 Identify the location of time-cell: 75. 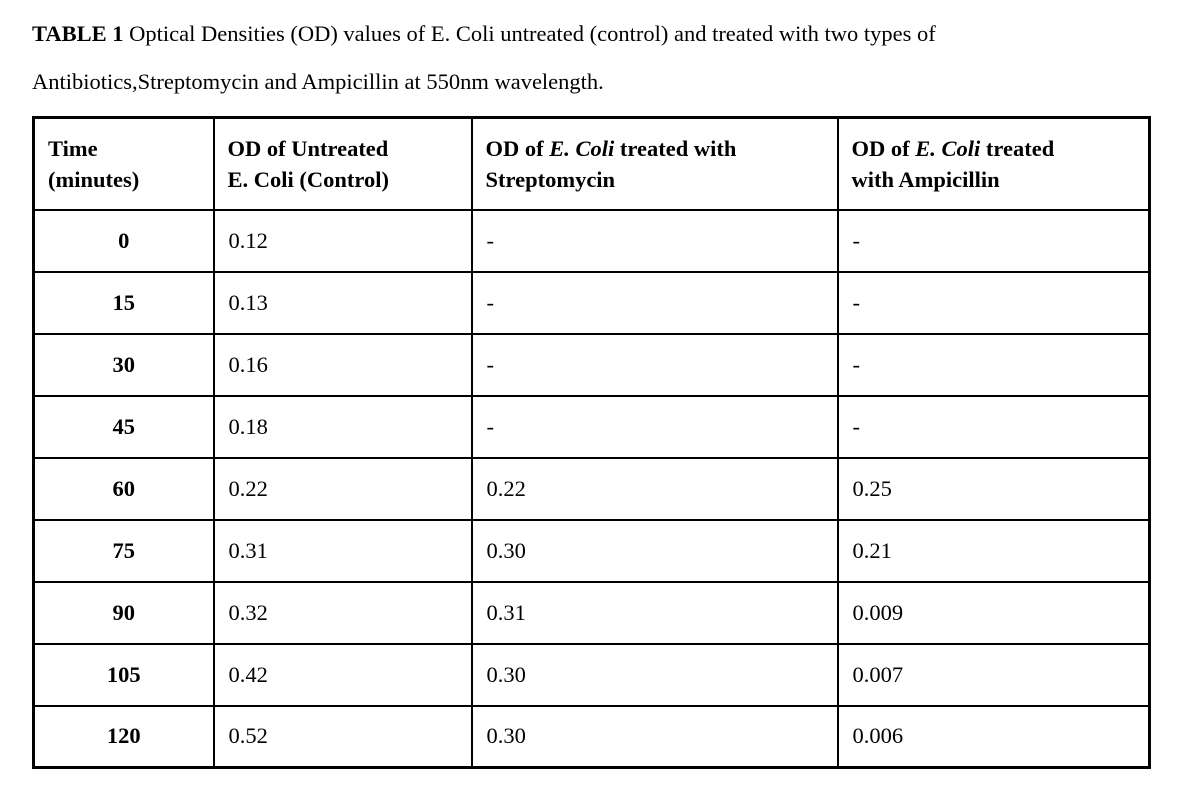
(123, 550).